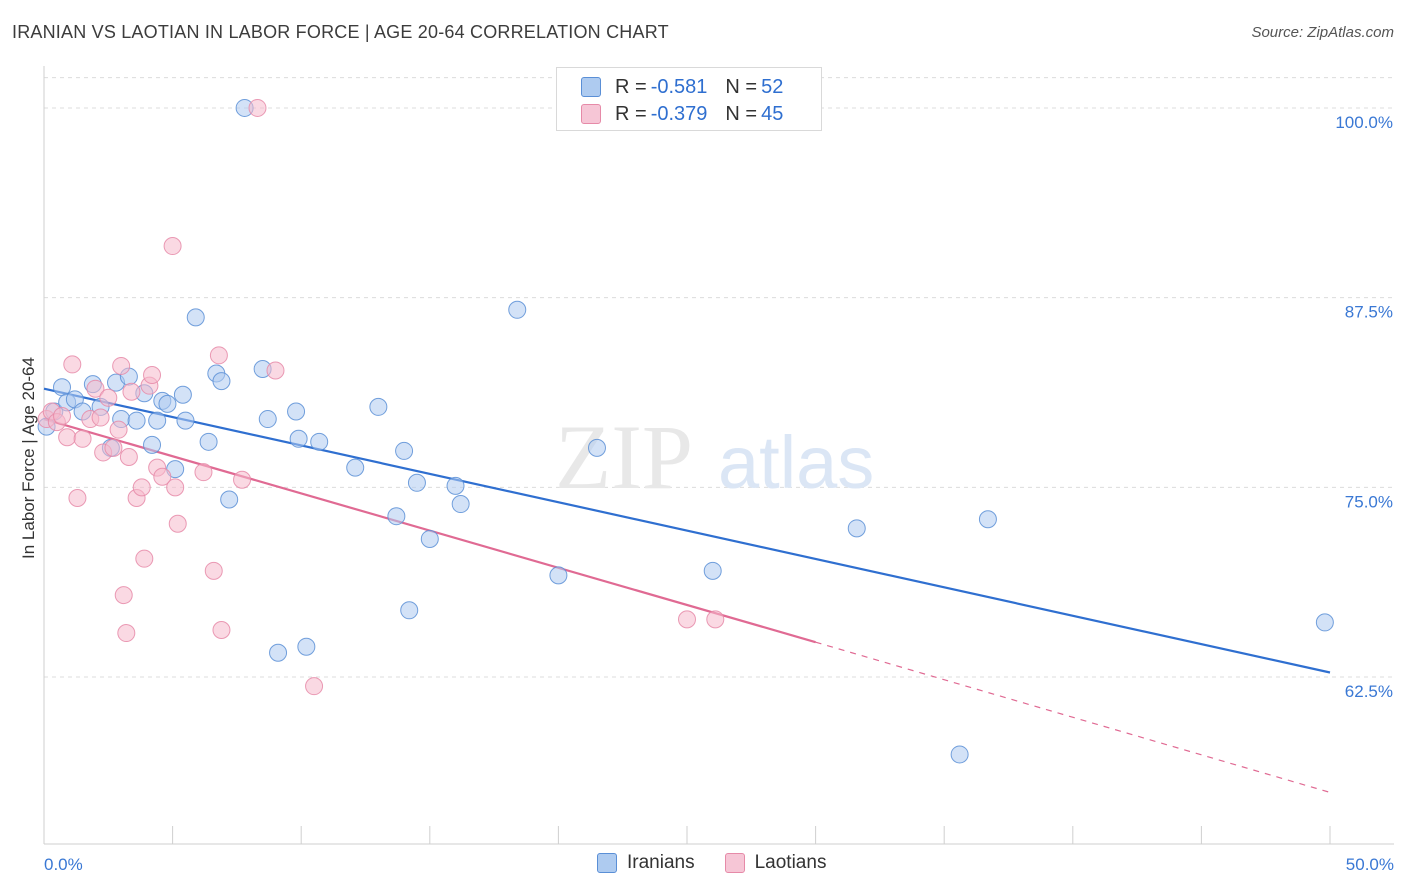  Describe the element at coordinates (1369, 691) in the screenshot. I see `y-tick-label: 62.5%` at that location.